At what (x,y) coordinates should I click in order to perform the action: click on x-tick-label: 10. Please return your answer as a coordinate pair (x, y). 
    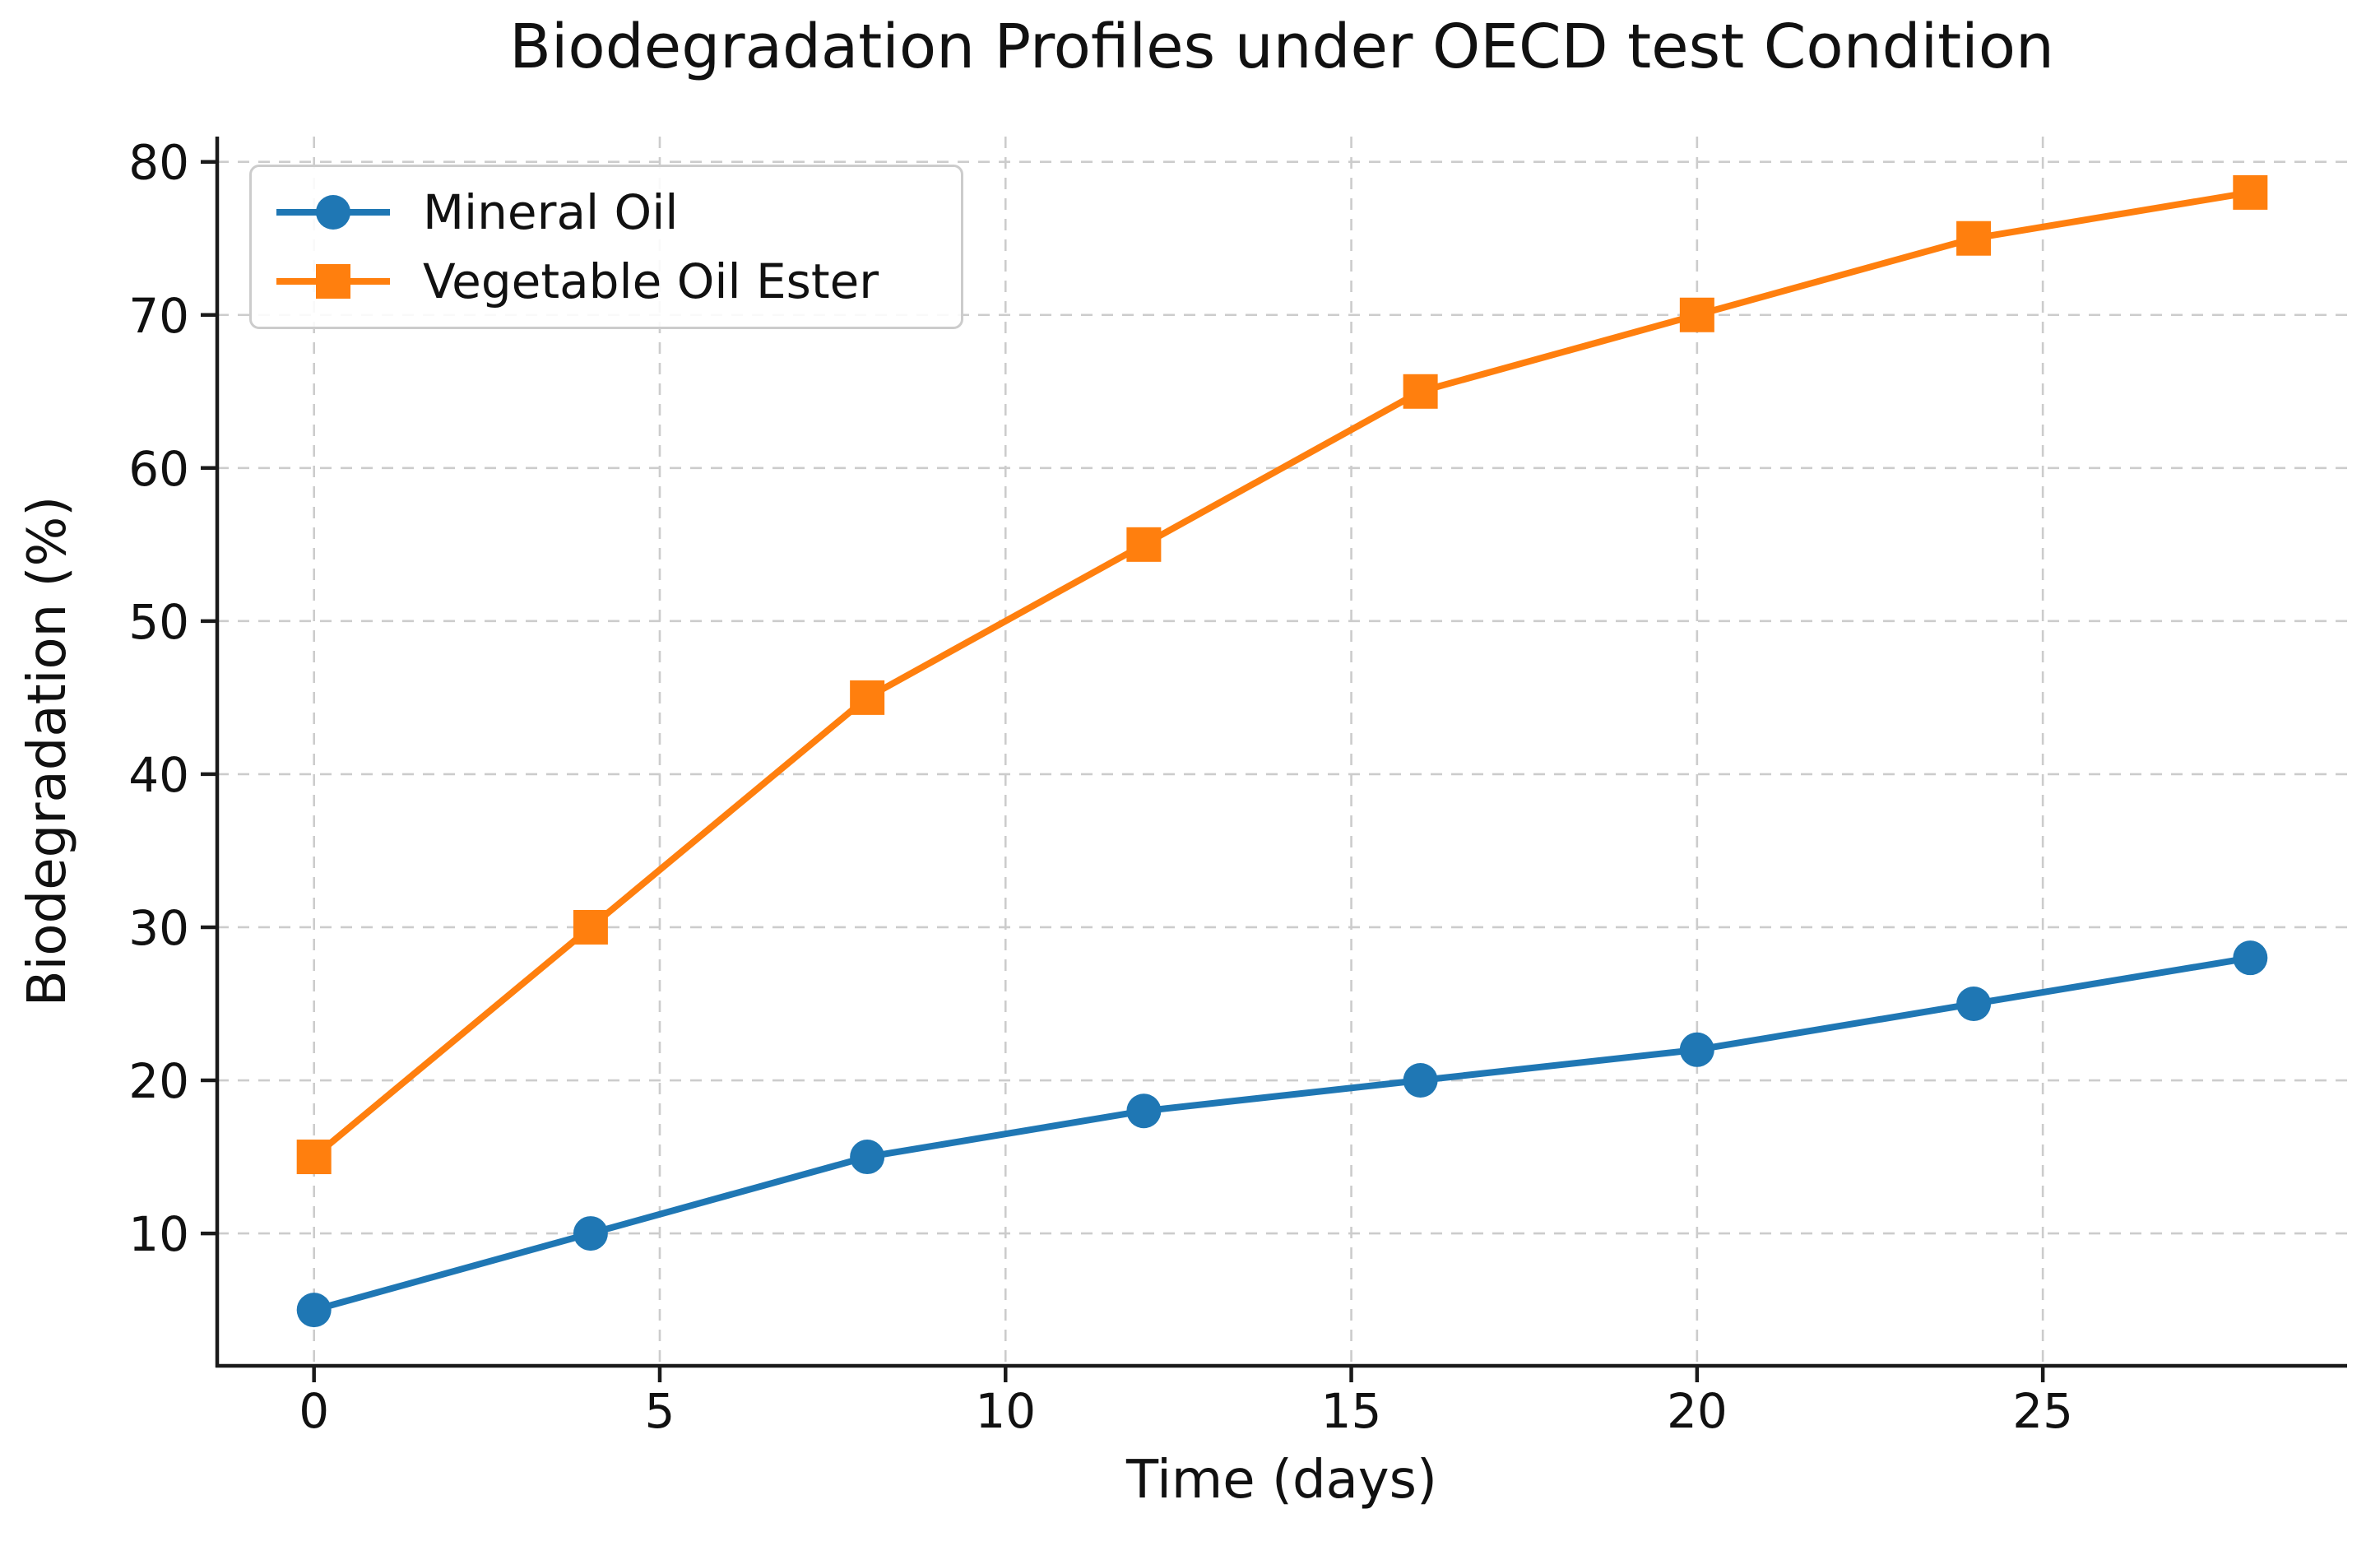
    Looking at the image, I should click on (1005, 1411).